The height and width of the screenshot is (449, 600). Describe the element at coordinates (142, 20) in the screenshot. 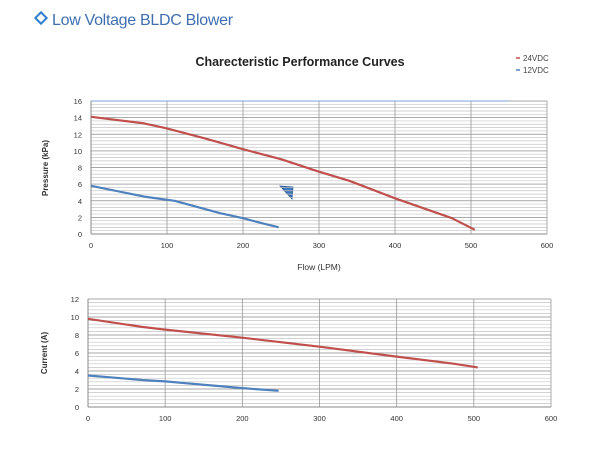

I see `header-title: Low Voltage BLDC Blower` at that location.